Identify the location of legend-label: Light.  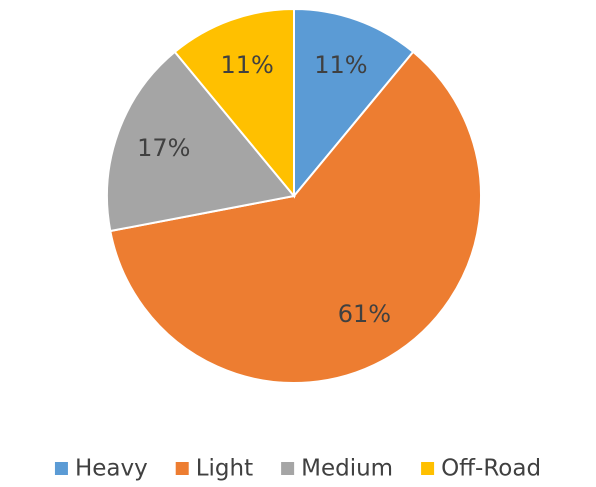
(224, 469).